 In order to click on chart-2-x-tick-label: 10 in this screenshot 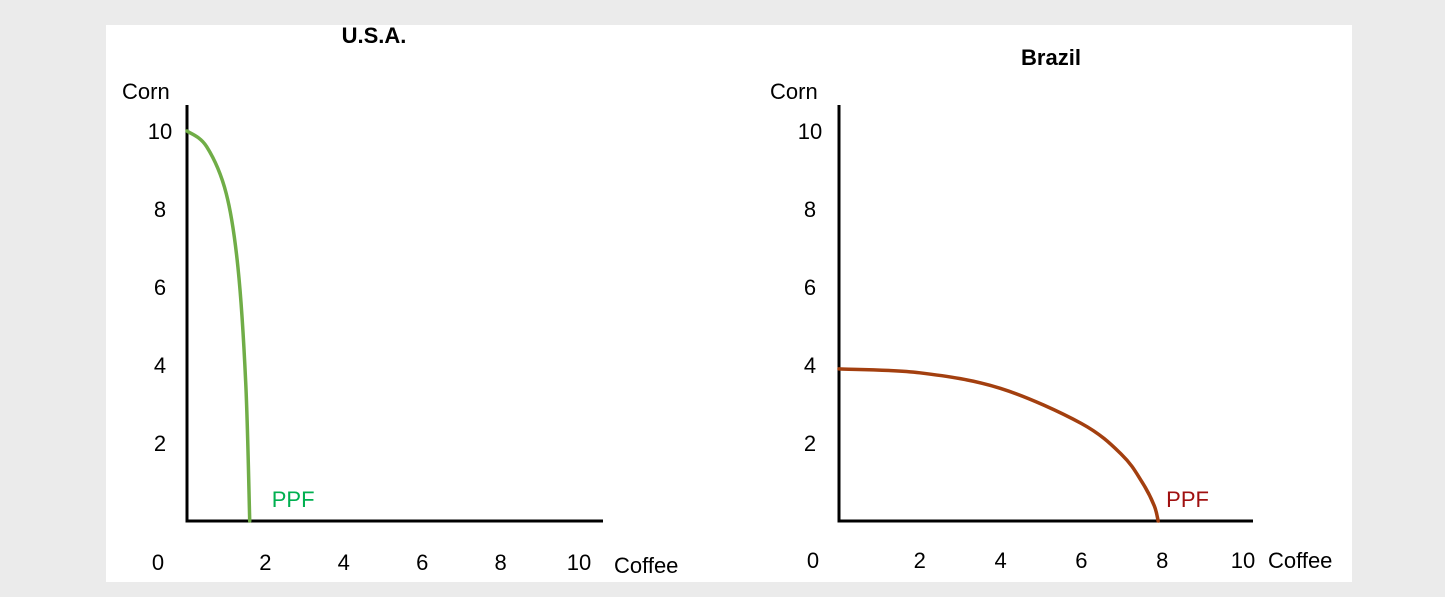, I will do `click(1243, 560)`.